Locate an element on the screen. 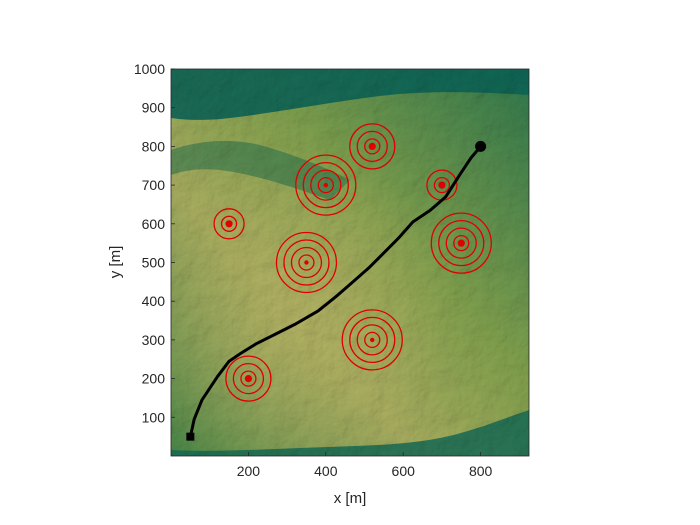 The image size is (700, 525). x-tick-label: 800 is located at coordinates (481, 471).